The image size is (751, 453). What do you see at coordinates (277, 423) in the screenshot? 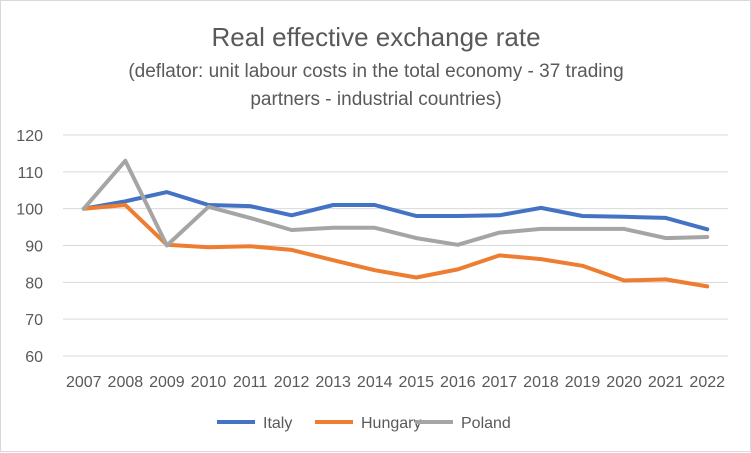
I see `legend-label-italy: Italy` at bounding box center [277, 423].